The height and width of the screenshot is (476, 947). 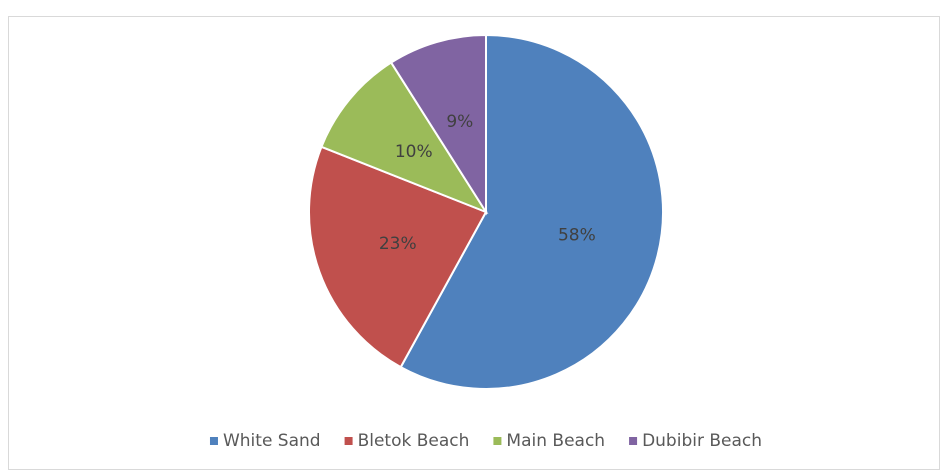 I want to click on legend-label: Main Beach, so click(x=555, y=441).